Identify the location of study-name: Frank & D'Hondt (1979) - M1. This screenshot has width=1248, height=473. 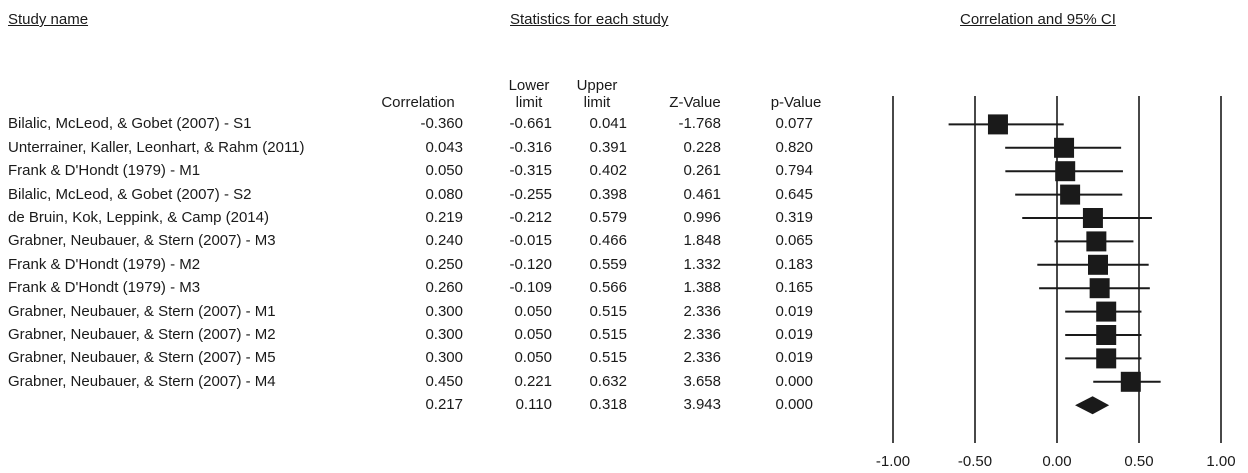
(104, 171).